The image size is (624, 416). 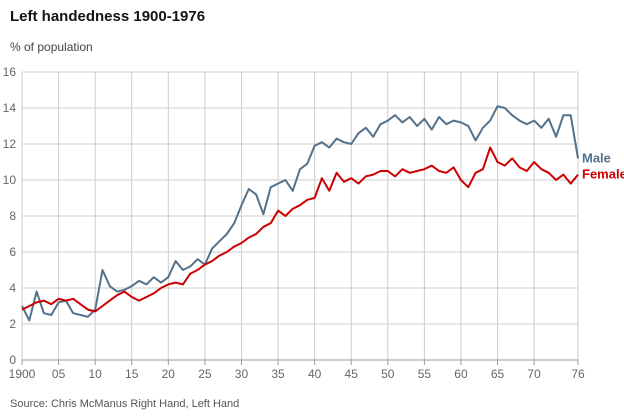 I want to click on x-tick-label: 25, so click(x=205, y=374).